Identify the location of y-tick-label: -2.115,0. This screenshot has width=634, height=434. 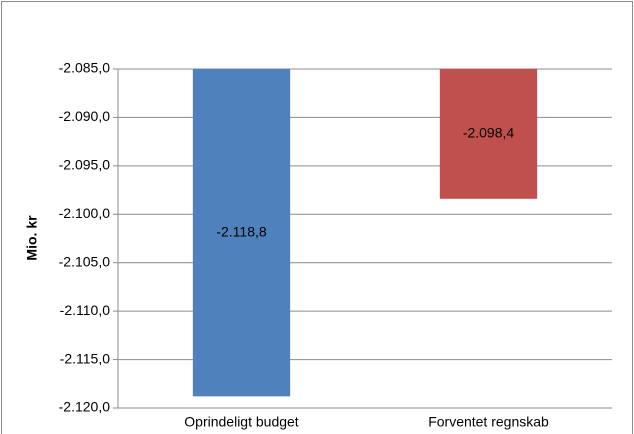
(85, 358).